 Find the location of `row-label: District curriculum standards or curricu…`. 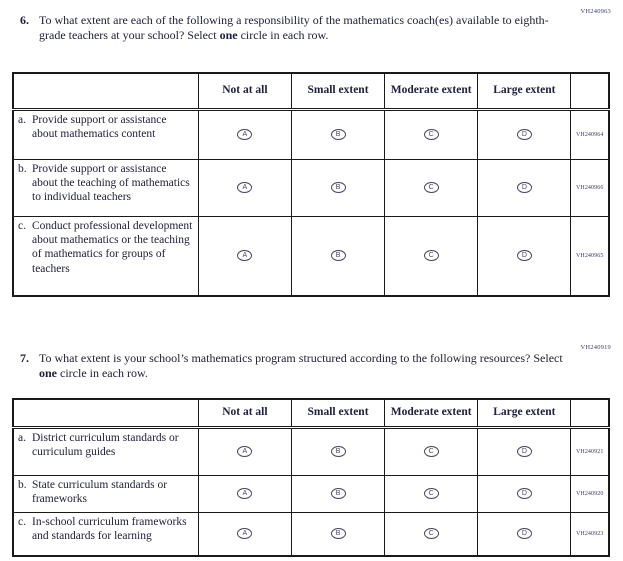

row-label: District curriculum standards or curricu… is located at coordinates (105, 444).